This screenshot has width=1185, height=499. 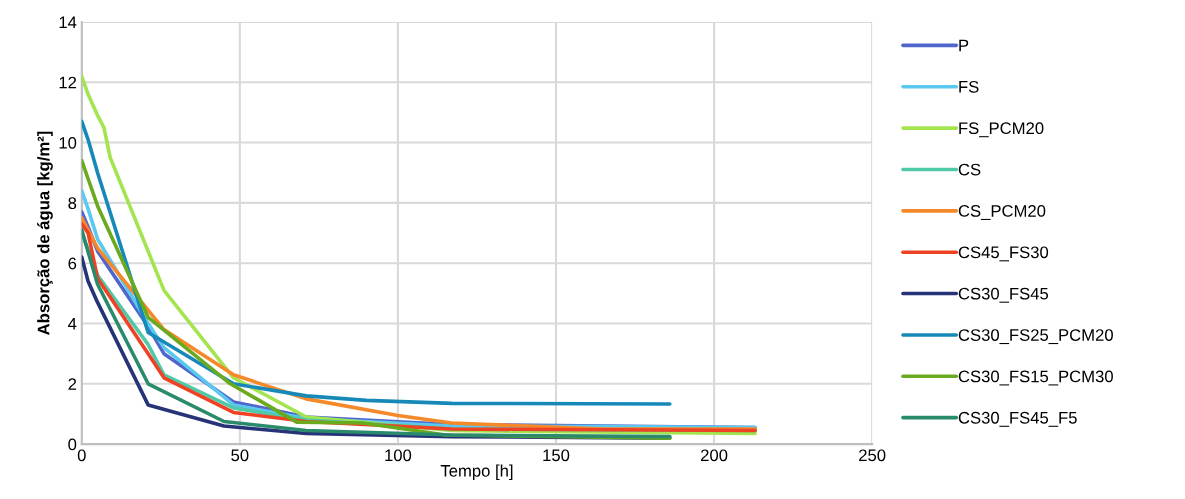 I want to click on y-tick-label: 2, so click(x=72, y=384).